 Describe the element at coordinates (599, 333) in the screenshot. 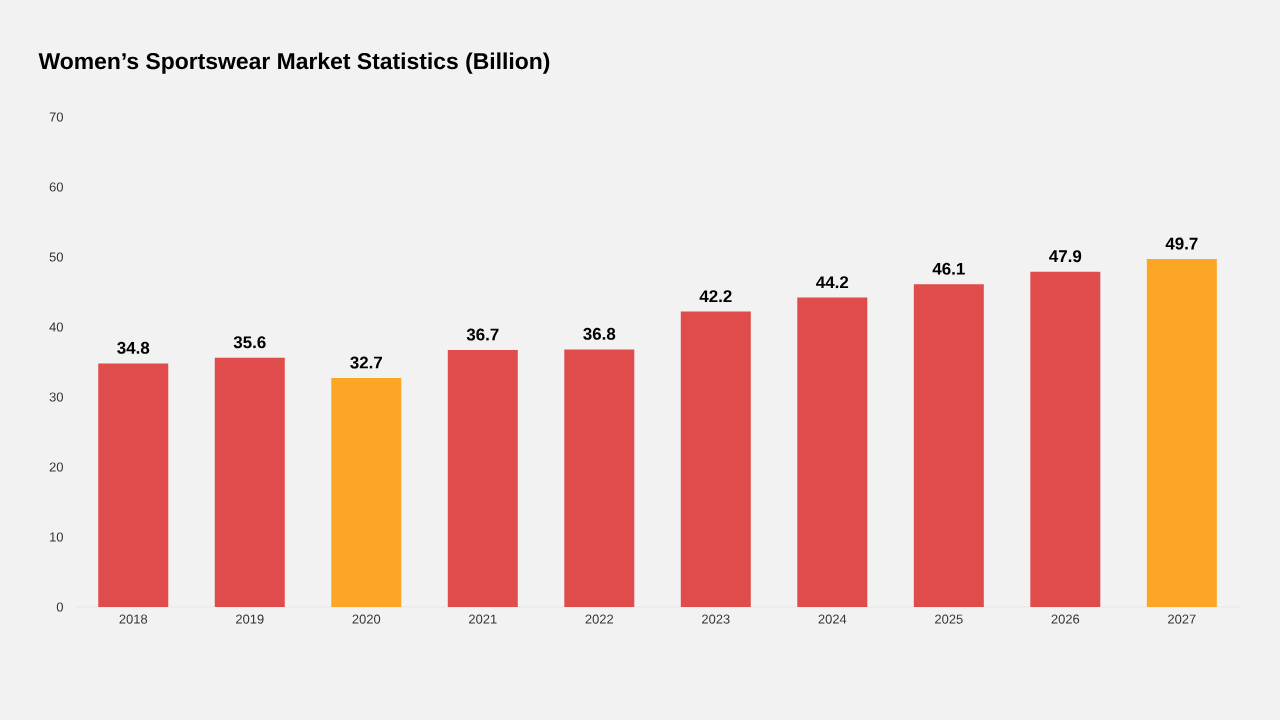

I see `data-label: 36.8` at that location.